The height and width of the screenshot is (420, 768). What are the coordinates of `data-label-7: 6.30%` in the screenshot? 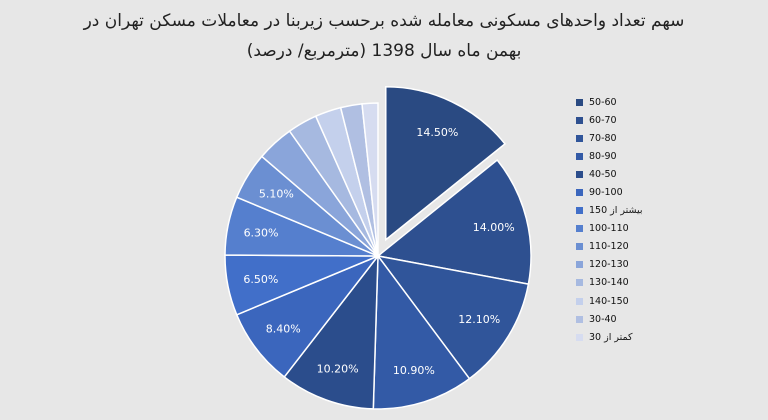 It's located at (261, 232).